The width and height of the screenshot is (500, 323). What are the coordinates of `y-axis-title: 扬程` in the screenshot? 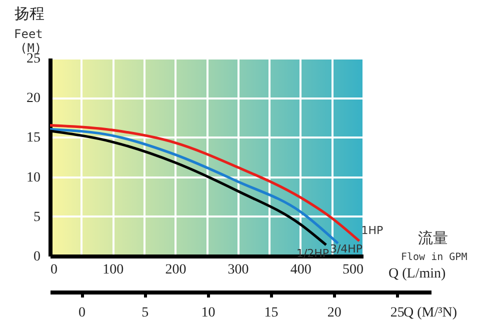 It's located at (29, 13).